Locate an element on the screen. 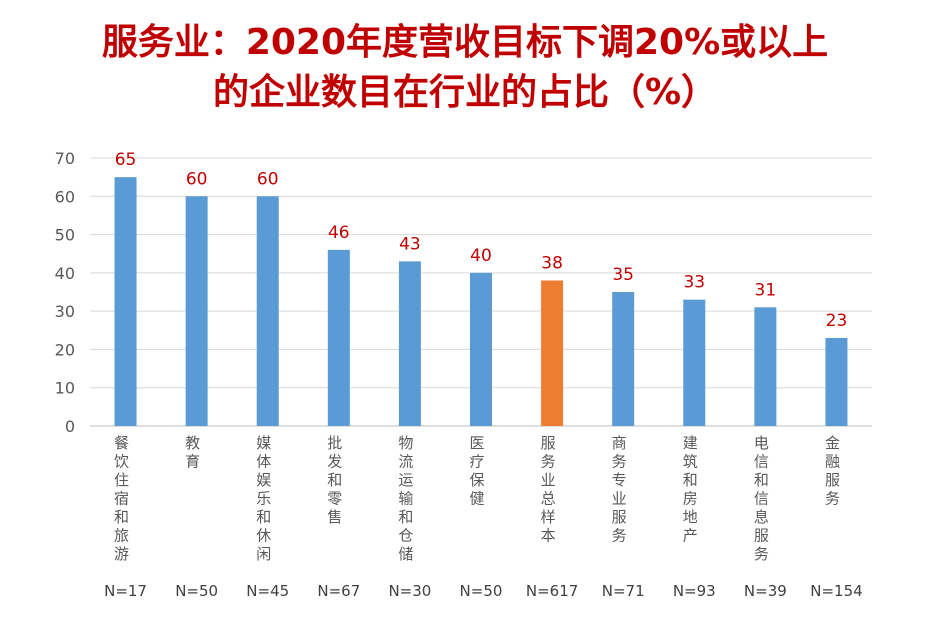  sample-size-label: N=45 is located at coordinates (267, 591).